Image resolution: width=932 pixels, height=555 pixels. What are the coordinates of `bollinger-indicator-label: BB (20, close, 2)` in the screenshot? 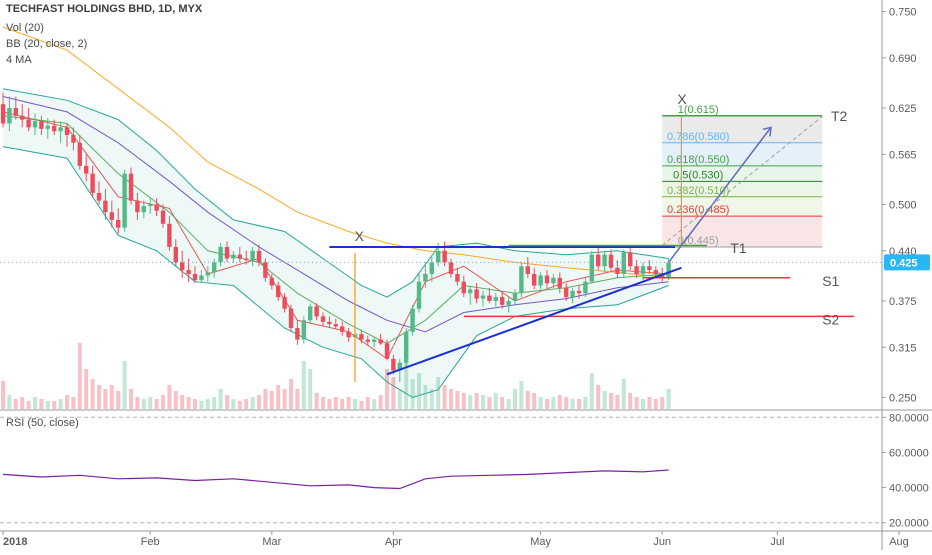 It's located at (47, 44).